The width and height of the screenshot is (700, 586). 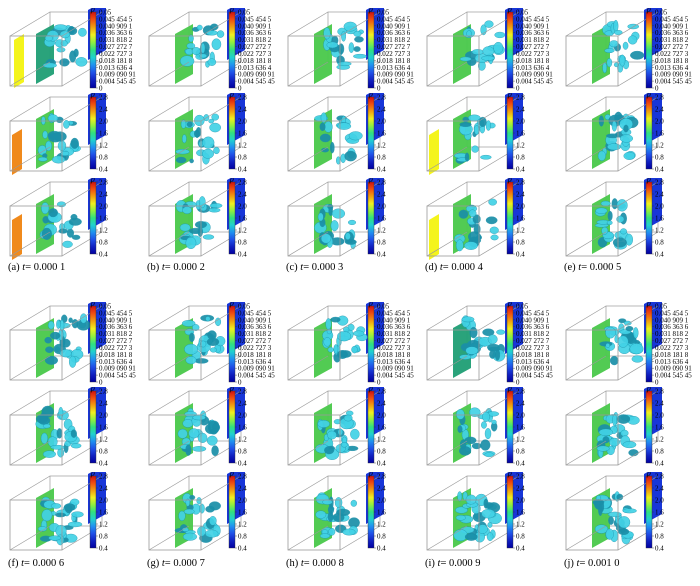 I want to click on caption-label: (c), so click(x=293, y=267).